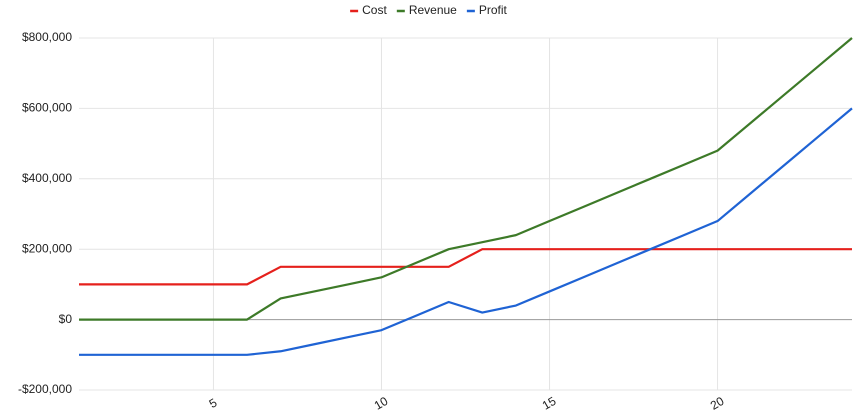  What do you see at coordinates (47, 37) in the screenshot?
I see `y-tick-label: $800,000` at bounding box center [47, 37].